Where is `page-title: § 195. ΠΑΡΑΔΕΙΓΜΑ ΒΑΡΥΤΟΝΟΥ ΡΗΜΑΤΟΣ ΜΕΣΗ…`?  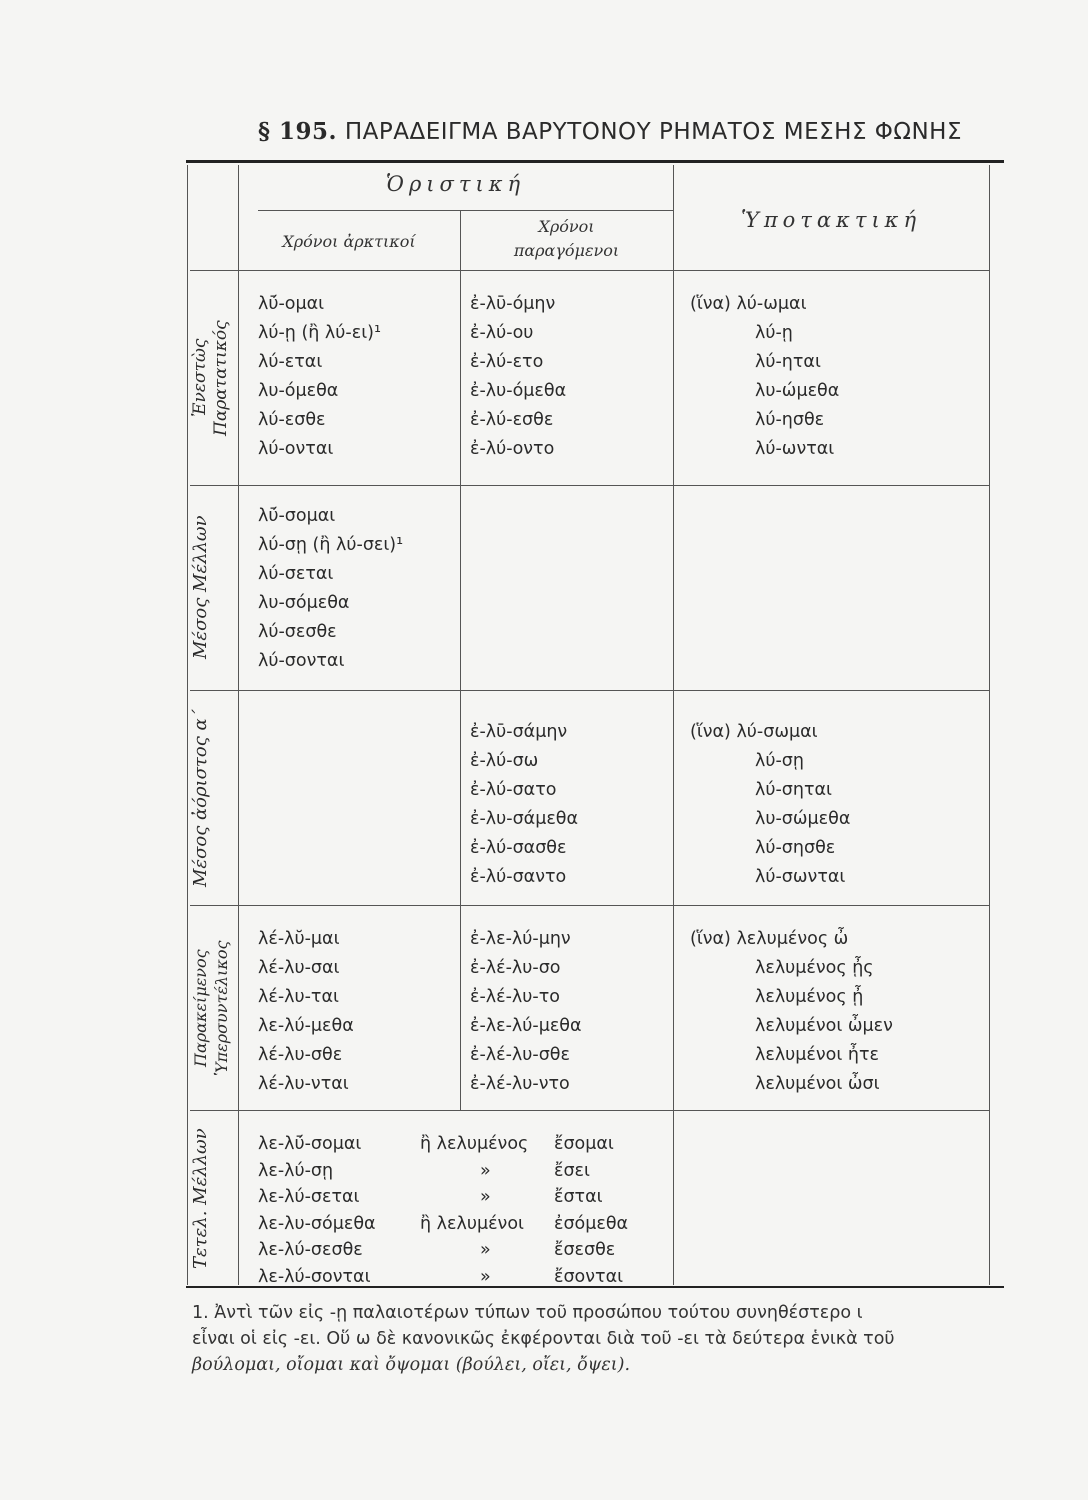 page-title: § 195. ΠΑΡΑΔΕΙΓΜΑ ΒΑΡΥΤΟΝΟΥ ΡΗΜΑΤΟΣ ΜΕΣΗ… is located at coordinates (610, 131).